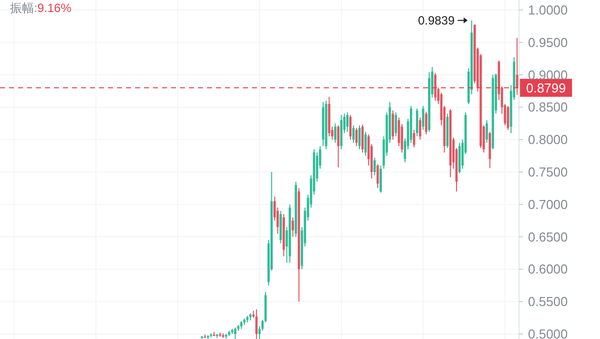 The image size is (600, 339). I want to click on y-tick-label: 0.7500, so click(548, 172).